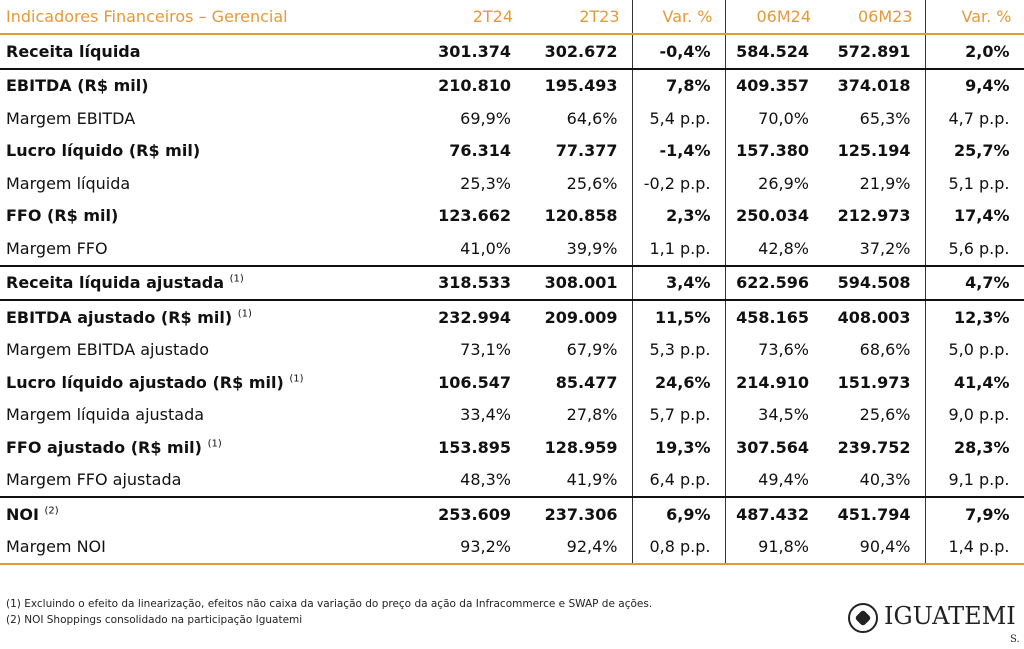  Describe the element at coordinates (578, 513) in the screenshot. I see `value-cell: 237.306` at that location.